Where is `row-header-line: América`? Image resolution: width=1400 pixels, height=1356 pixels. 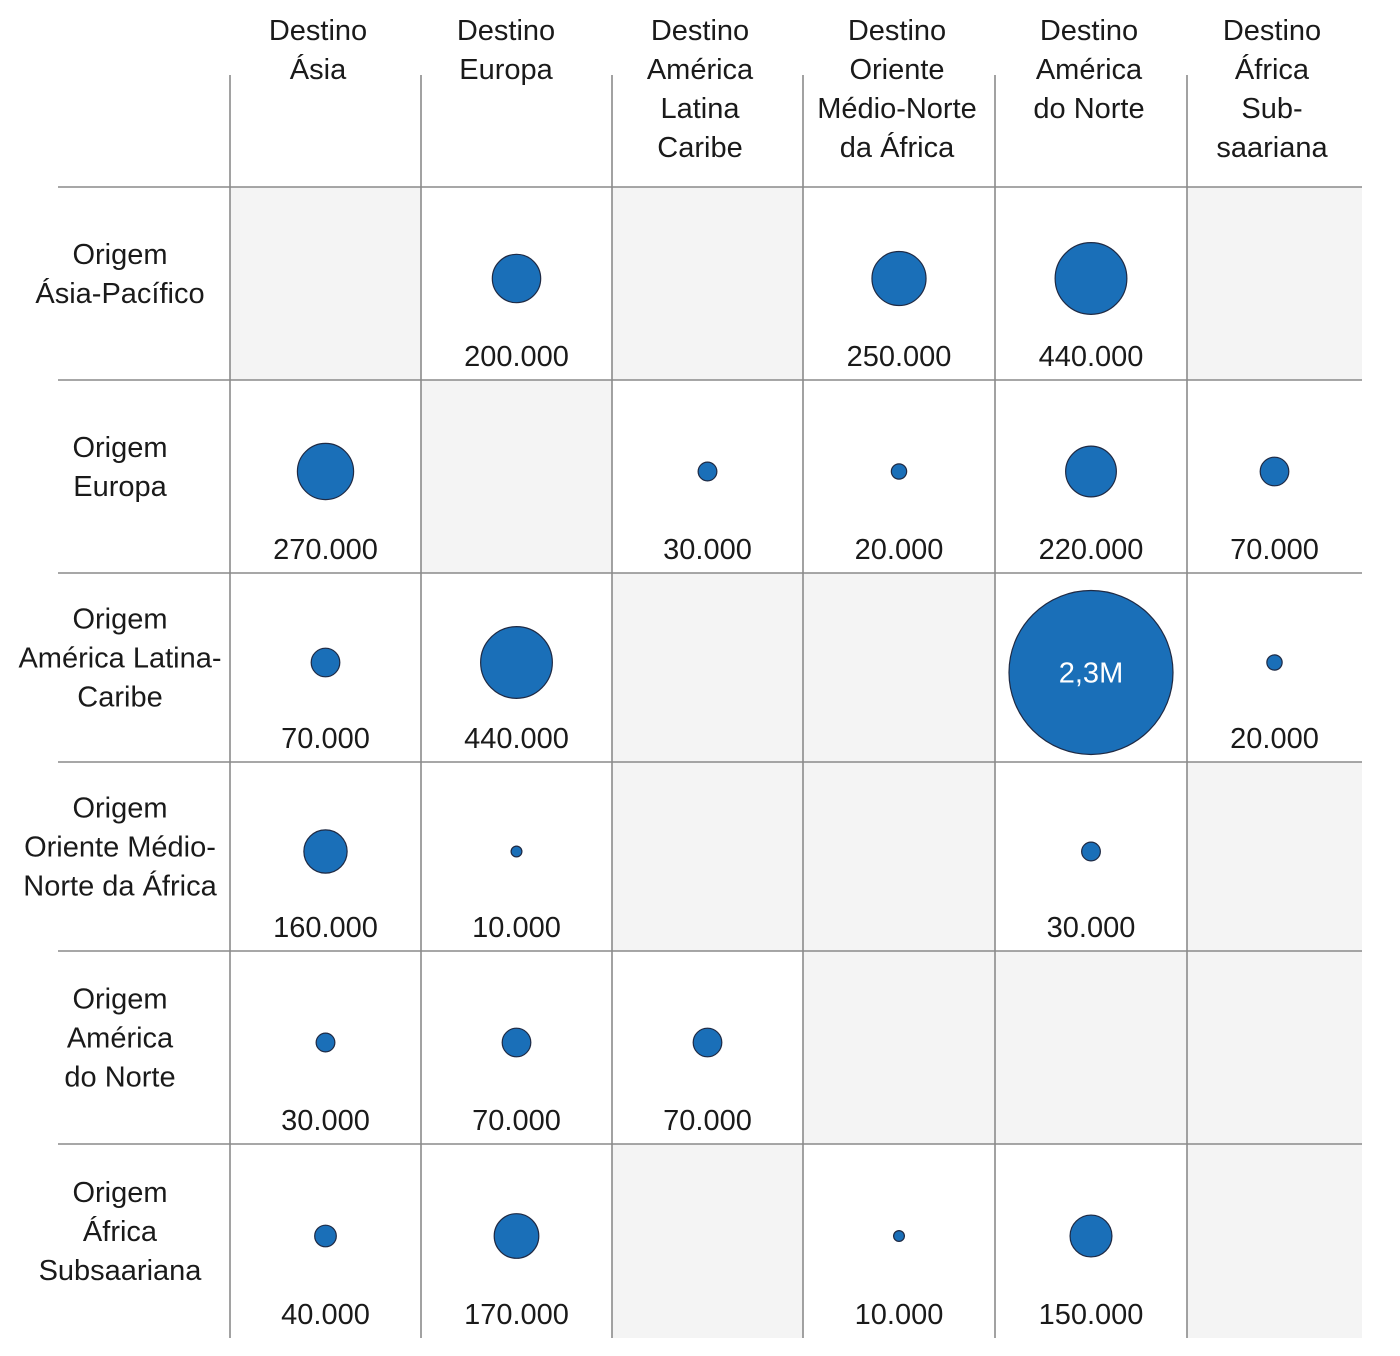 row-header-line: América is located at coordinates (120, 1039).